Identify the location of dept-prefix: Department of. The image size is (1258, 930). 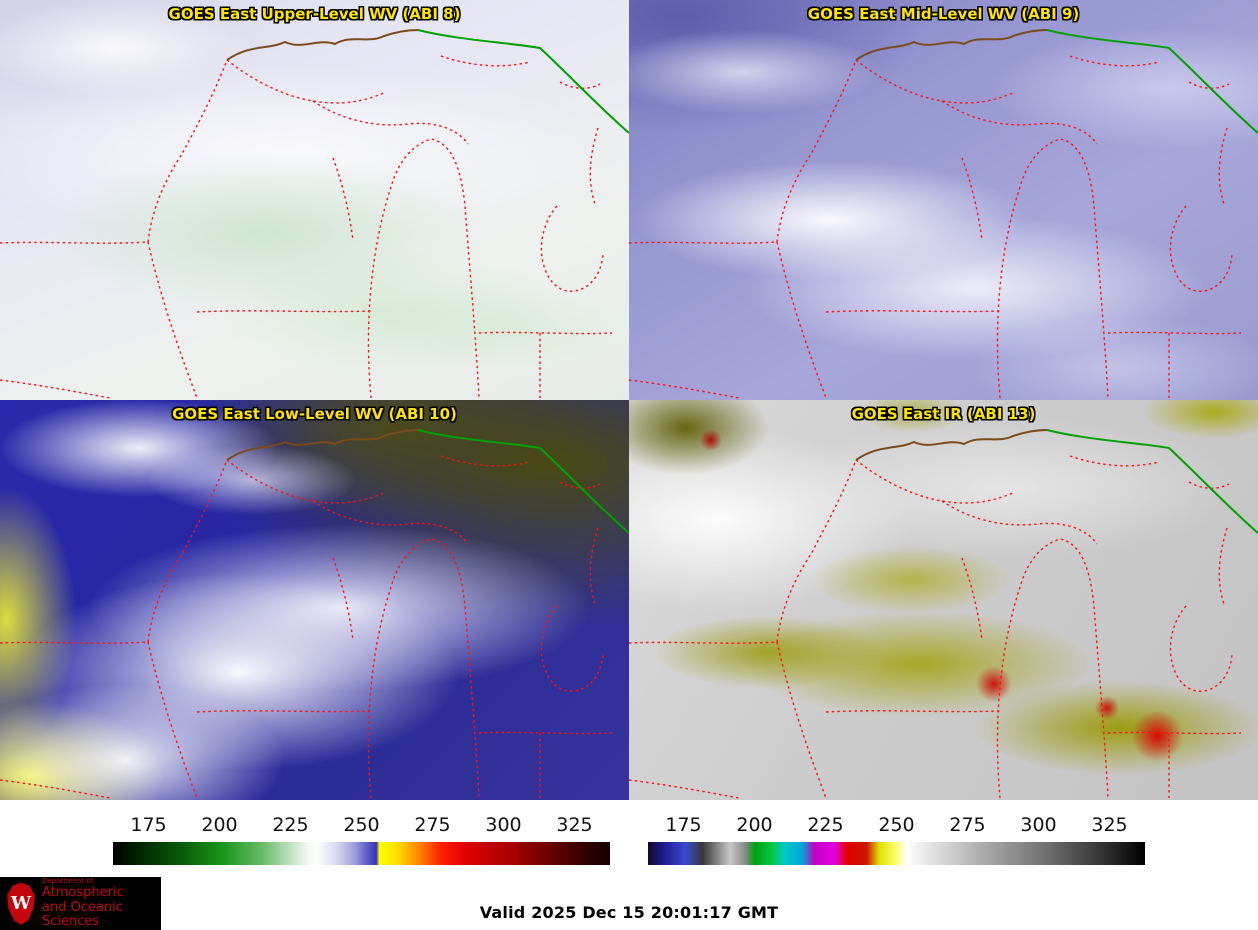
(68, 880).